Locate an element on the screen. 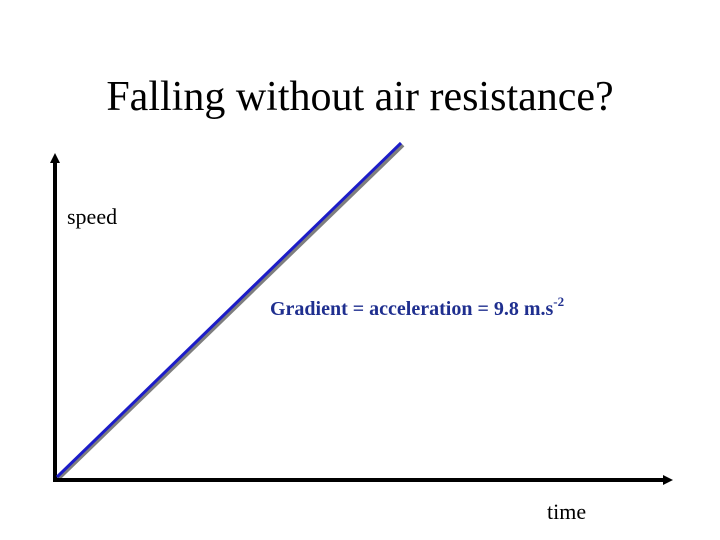 Image resolution: width=720 pixels, height=540 pixels. annotation: Gradient = acceleration = 9.8 m.s-2 is located at coordinates (417, 307).